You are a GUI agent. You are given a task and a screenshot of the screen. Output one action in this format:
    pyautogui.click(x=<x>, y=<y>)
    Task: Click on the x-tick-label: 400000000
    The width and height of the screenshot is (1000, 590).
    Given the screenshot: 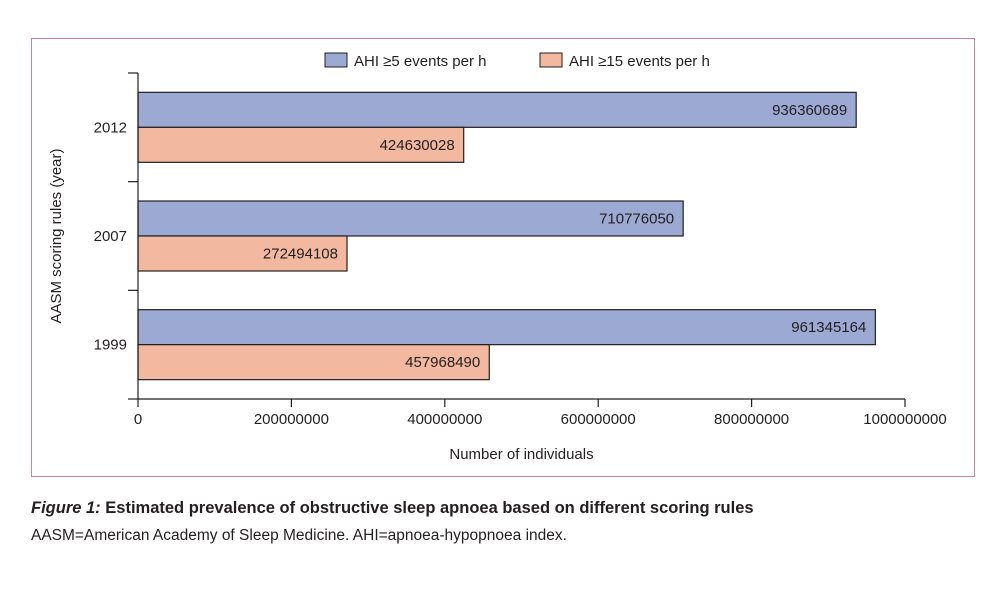 What is the action you would take?
    pyautogui.click(x=444, y=419)
    